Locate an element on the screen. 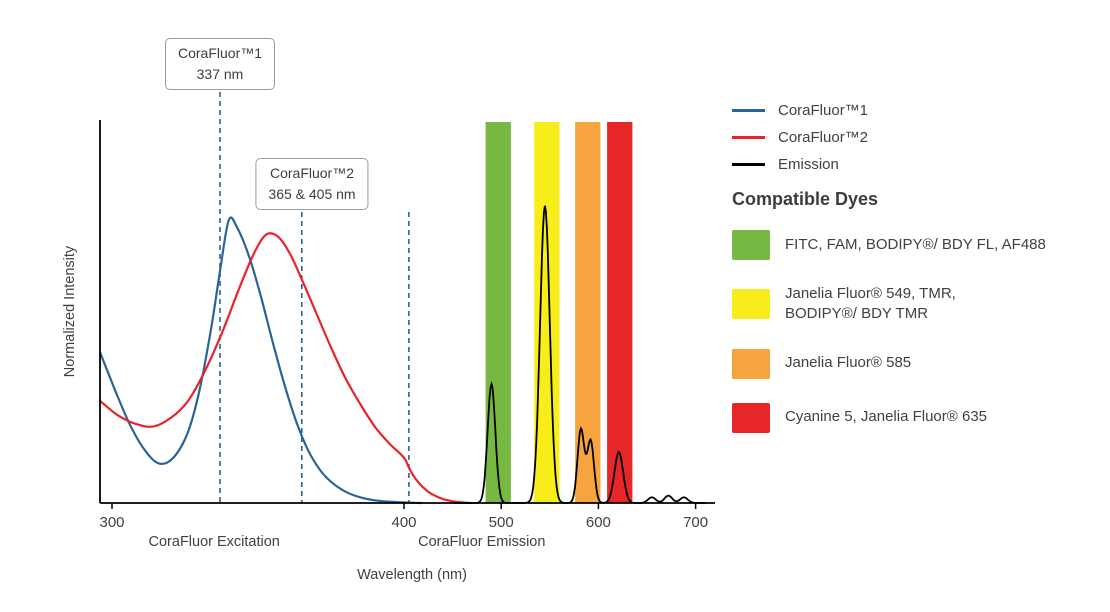  callout-corafluor1-excitation: CoraFluor™1 337 nm is located at coordinates (220, 64).